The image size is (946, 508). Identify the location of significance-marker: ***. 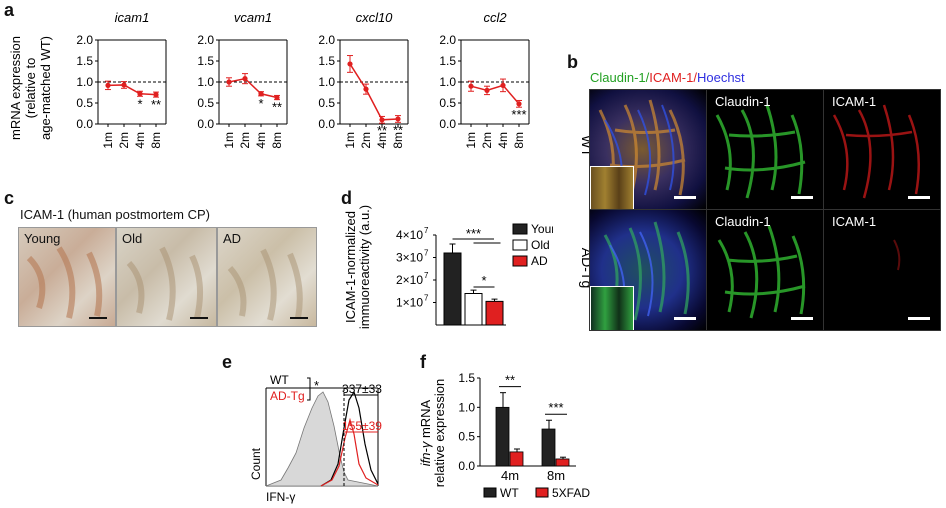
(555, 407).